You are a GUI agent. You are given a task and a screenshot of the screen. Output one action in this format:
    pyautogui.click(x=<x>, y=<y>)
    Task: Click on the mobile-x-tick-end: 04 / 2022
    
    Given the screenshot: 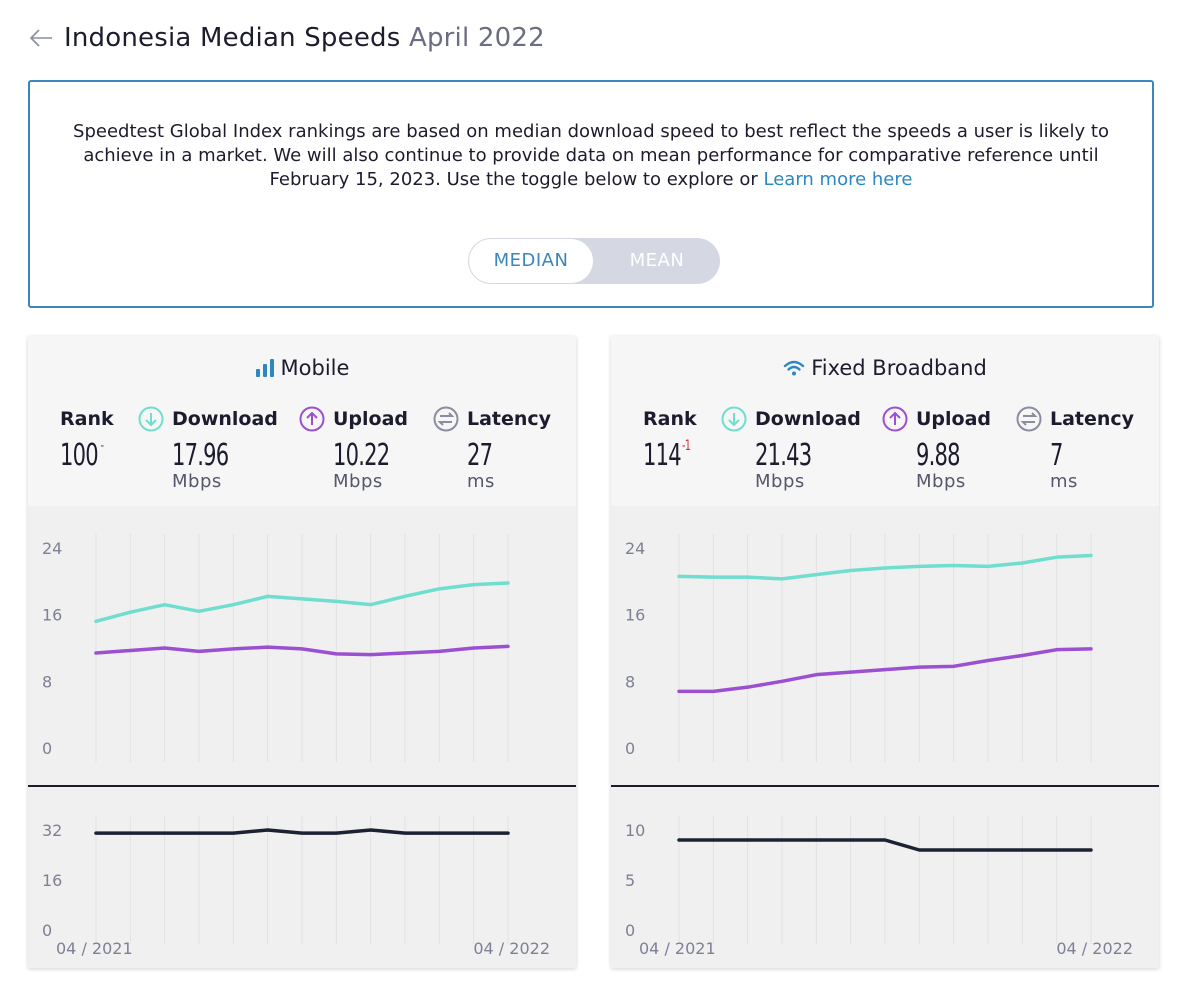 What is the action you would take?
    pyautogui.click(x=511, y=948)
    